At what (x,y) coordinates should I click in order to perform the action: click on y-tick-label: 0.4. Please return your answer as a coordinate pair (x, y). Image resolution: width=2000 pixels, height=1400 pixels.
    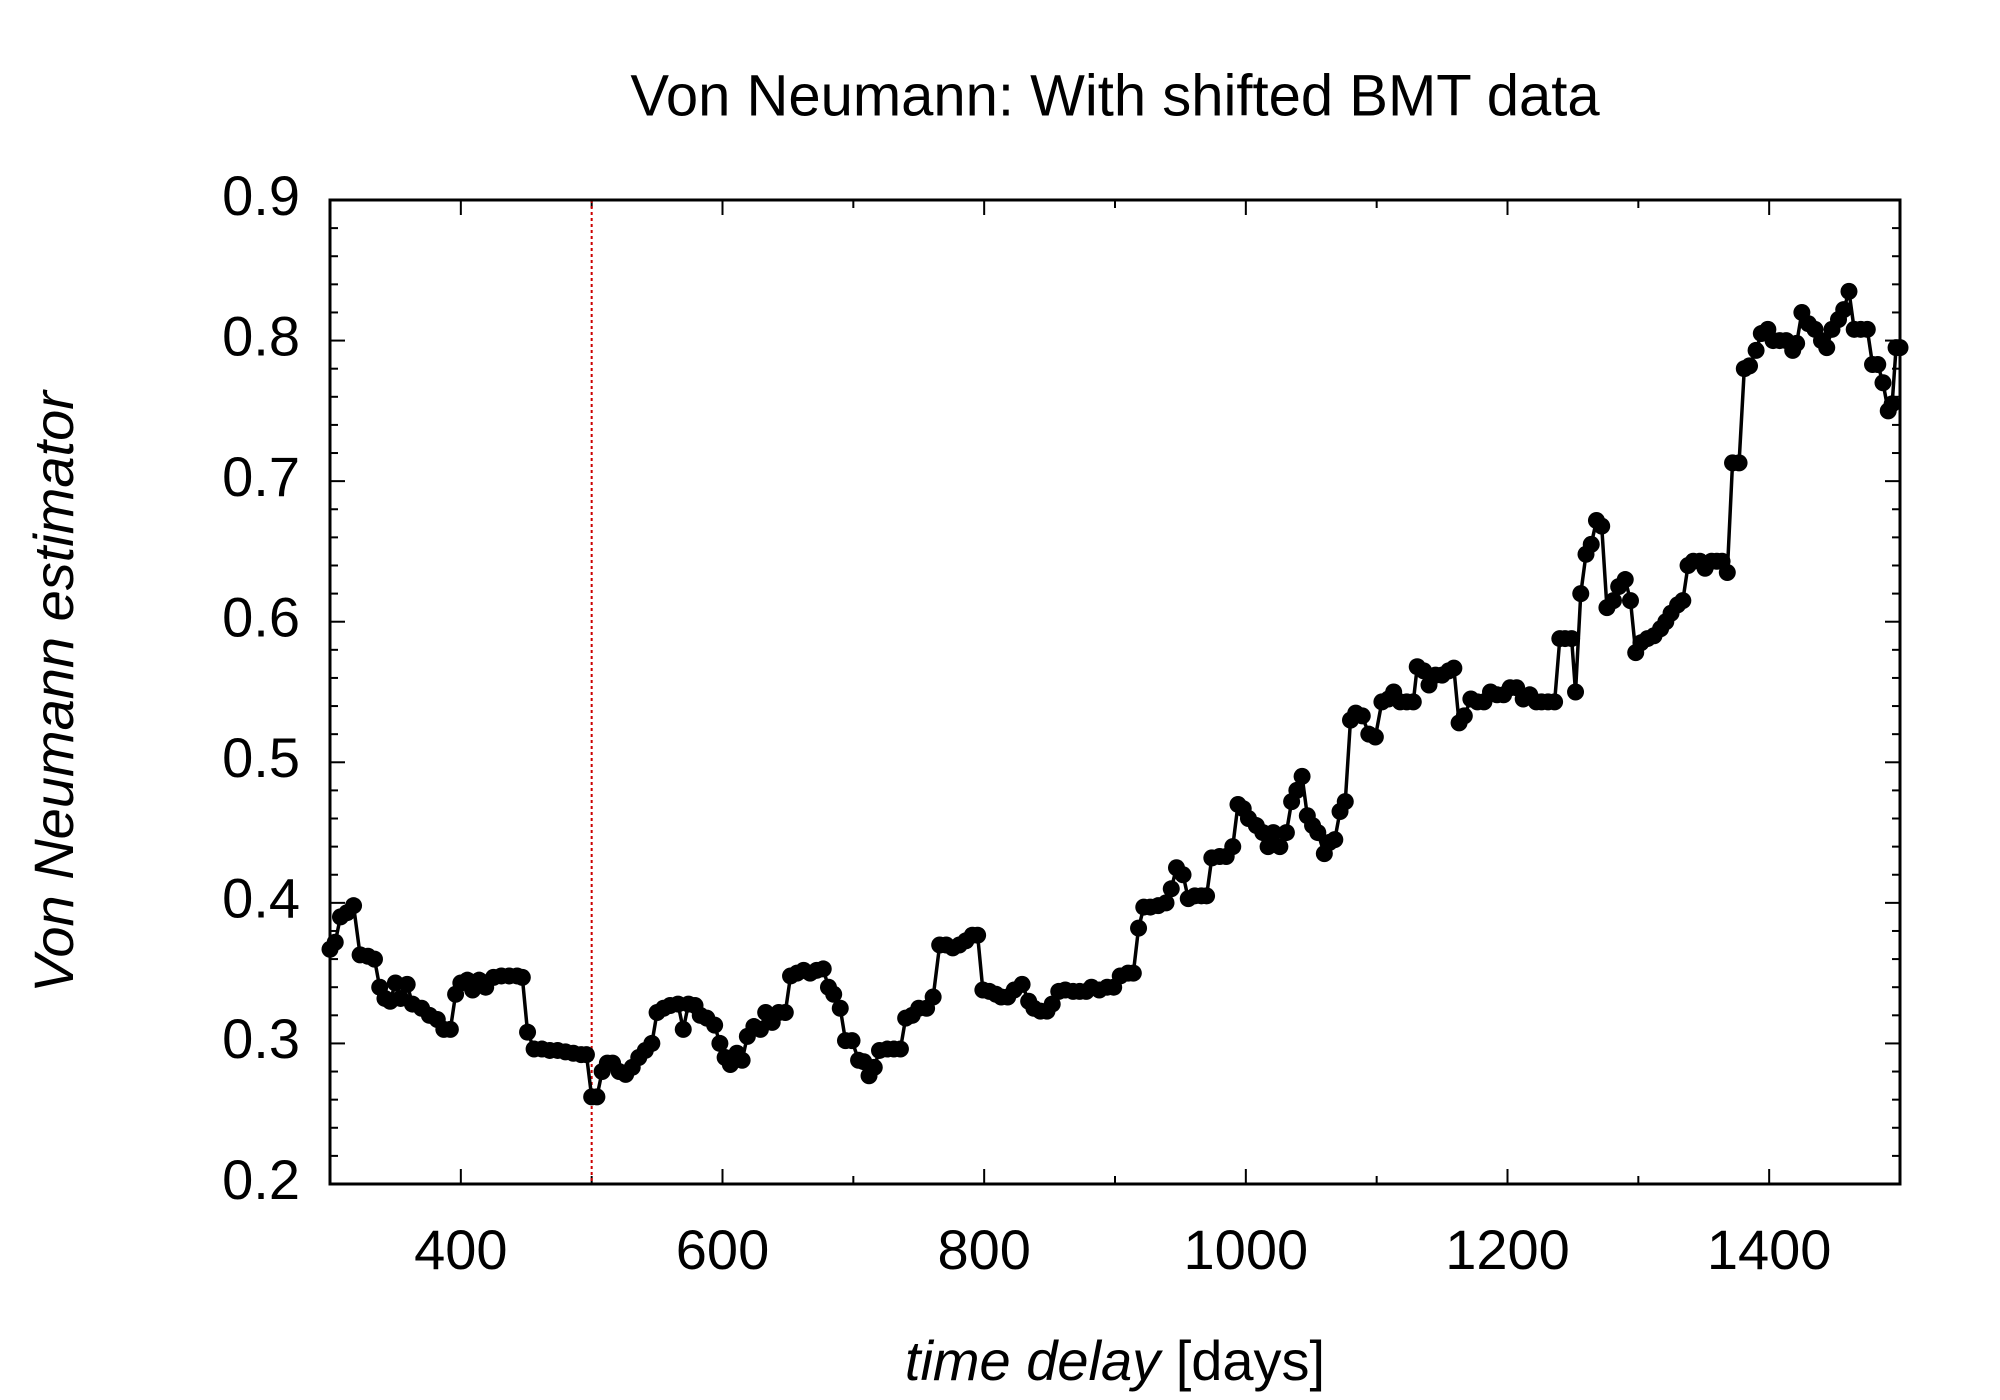
    Looking at the image, I should click on (261, 898).